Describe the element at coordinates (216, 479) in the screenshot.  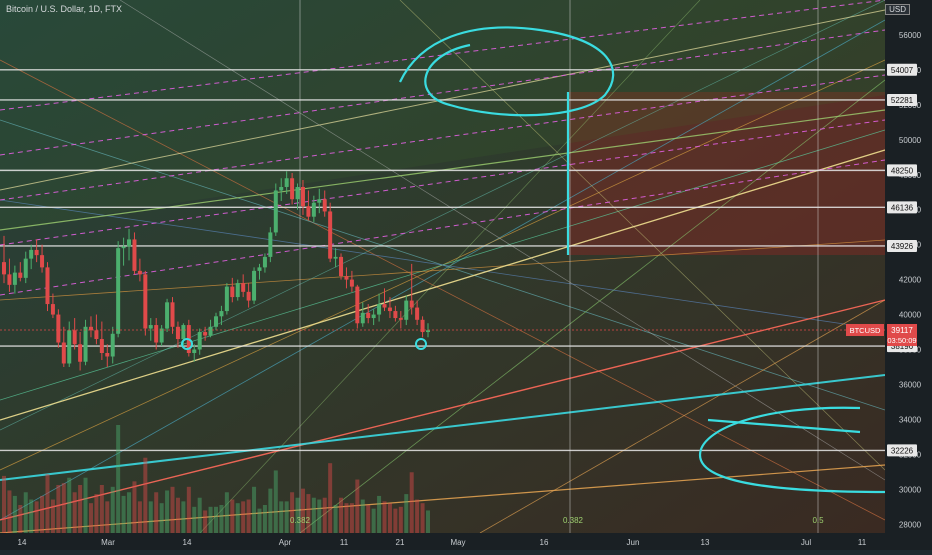
I see `volume-bars-group` at that location.